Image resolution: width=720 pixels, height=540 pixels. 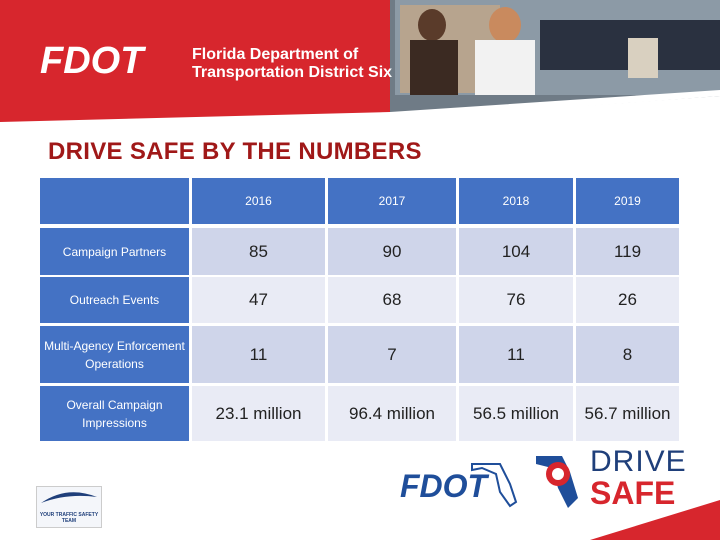 I want to click on table-cell: 90, so click(x=392, y=251).